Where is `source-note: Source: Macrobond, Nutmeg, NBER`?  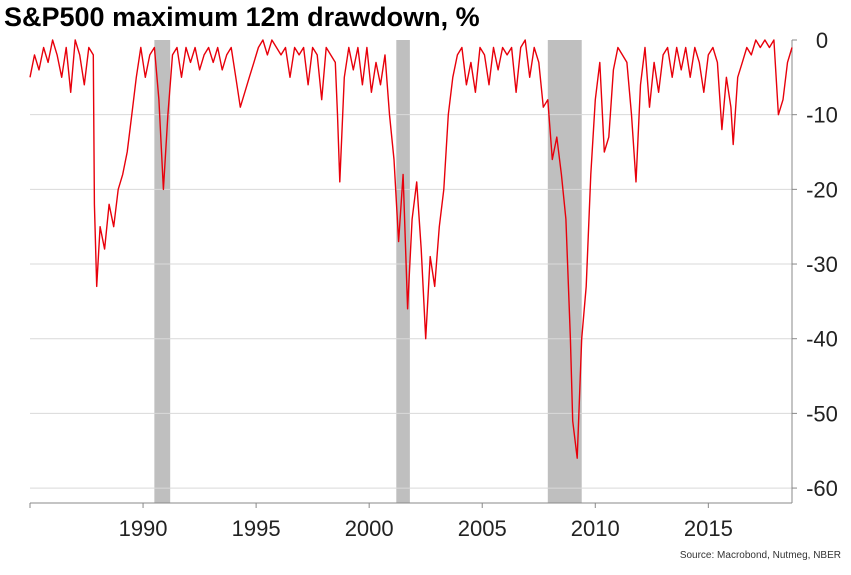
source-note: Source: Macrobond, Nutmeg, NBER is located at coordinates (760, 555).